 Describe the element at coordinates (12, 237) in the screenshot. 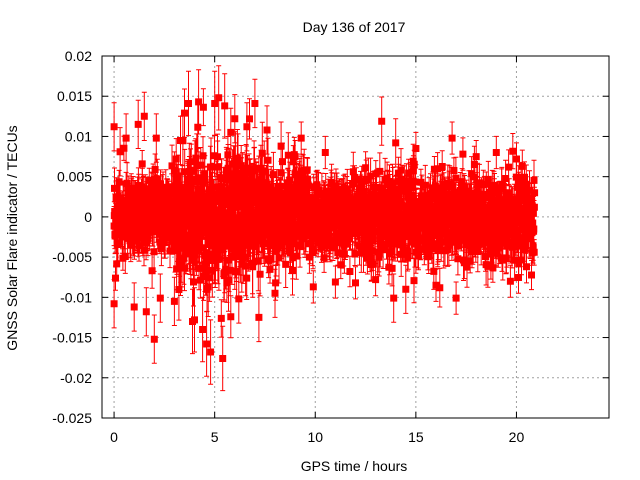

I see `y-axis-label: GNSS Solar Flare indicator / TECUs` at that location.